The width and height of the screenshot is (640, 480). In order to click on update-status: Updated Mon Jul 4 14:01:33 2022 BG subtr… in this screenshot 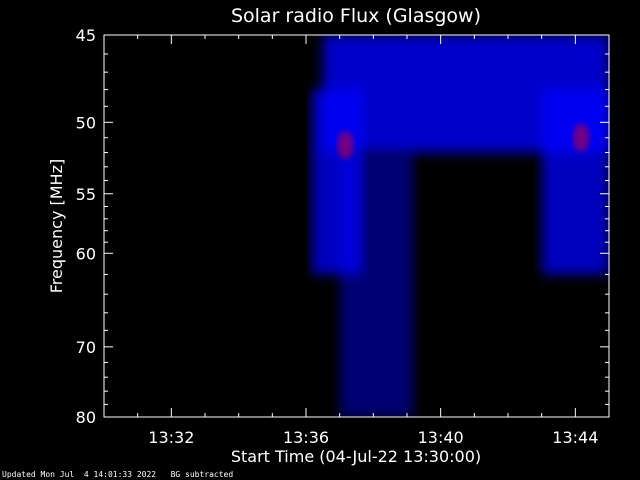, I will do `click(118, 474)`.